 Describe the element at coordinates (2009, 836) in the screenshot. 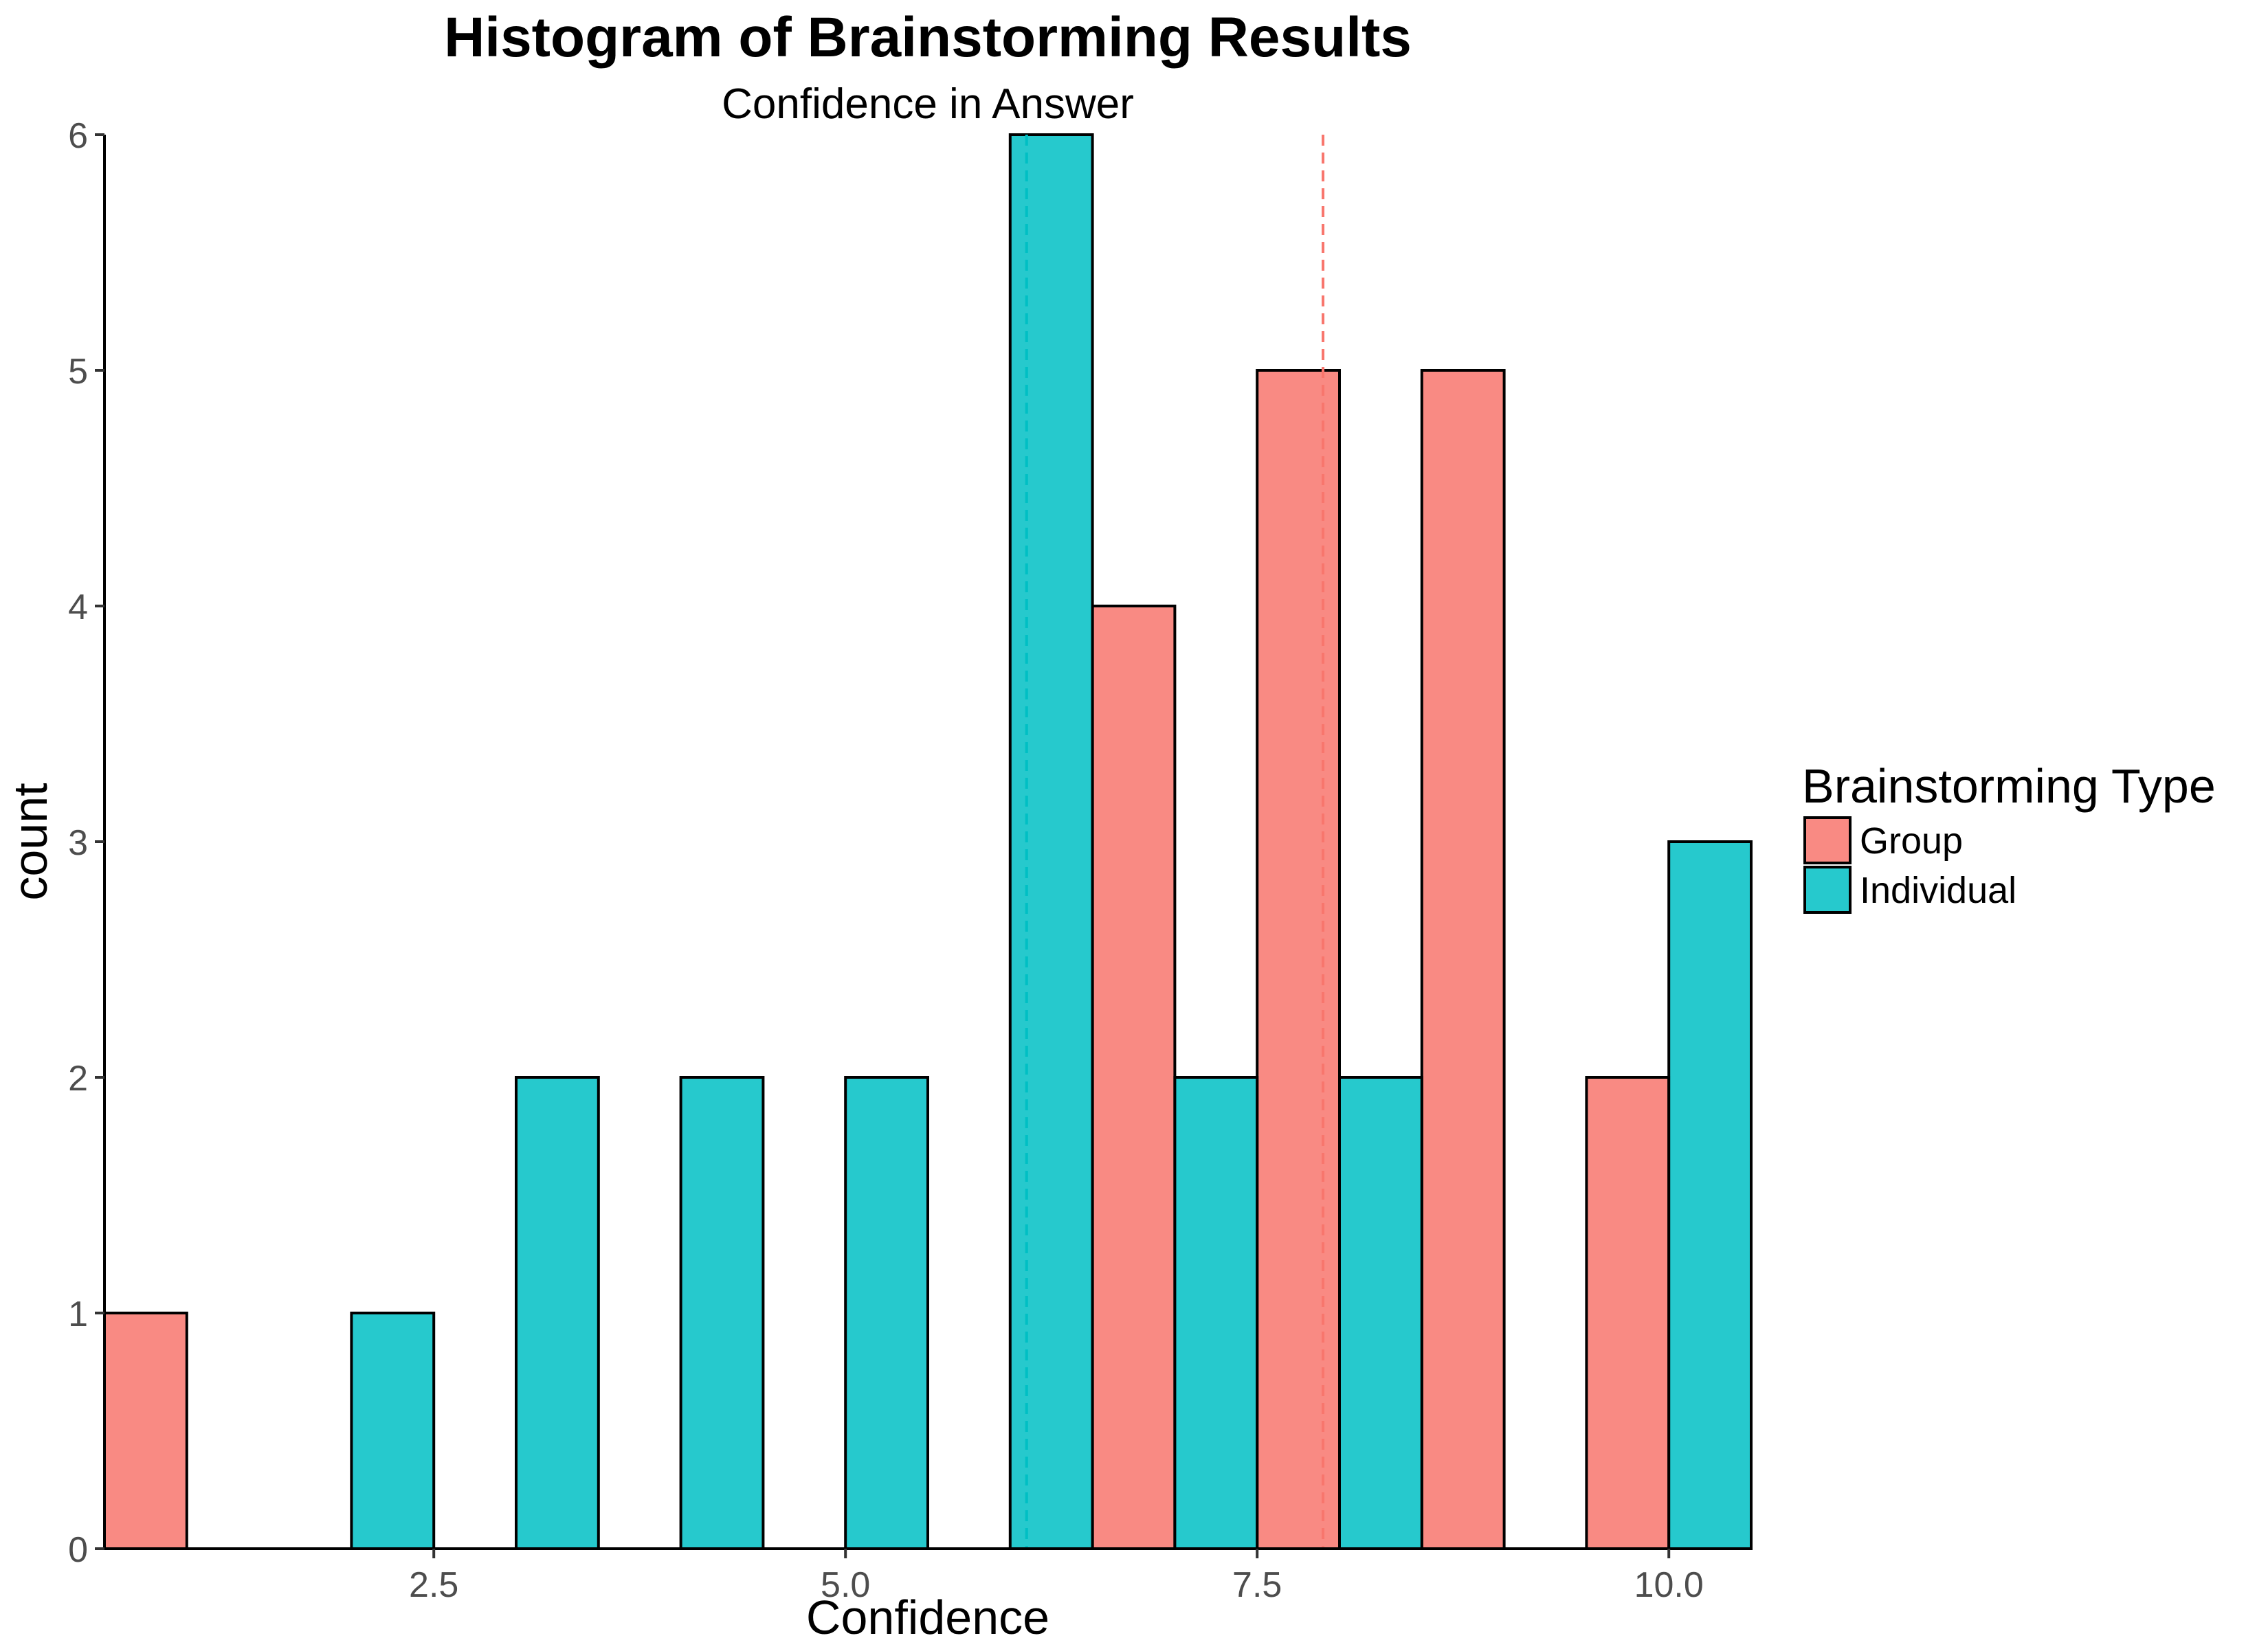

I see `legend: Brainstorming Type Group Individual` at that location.